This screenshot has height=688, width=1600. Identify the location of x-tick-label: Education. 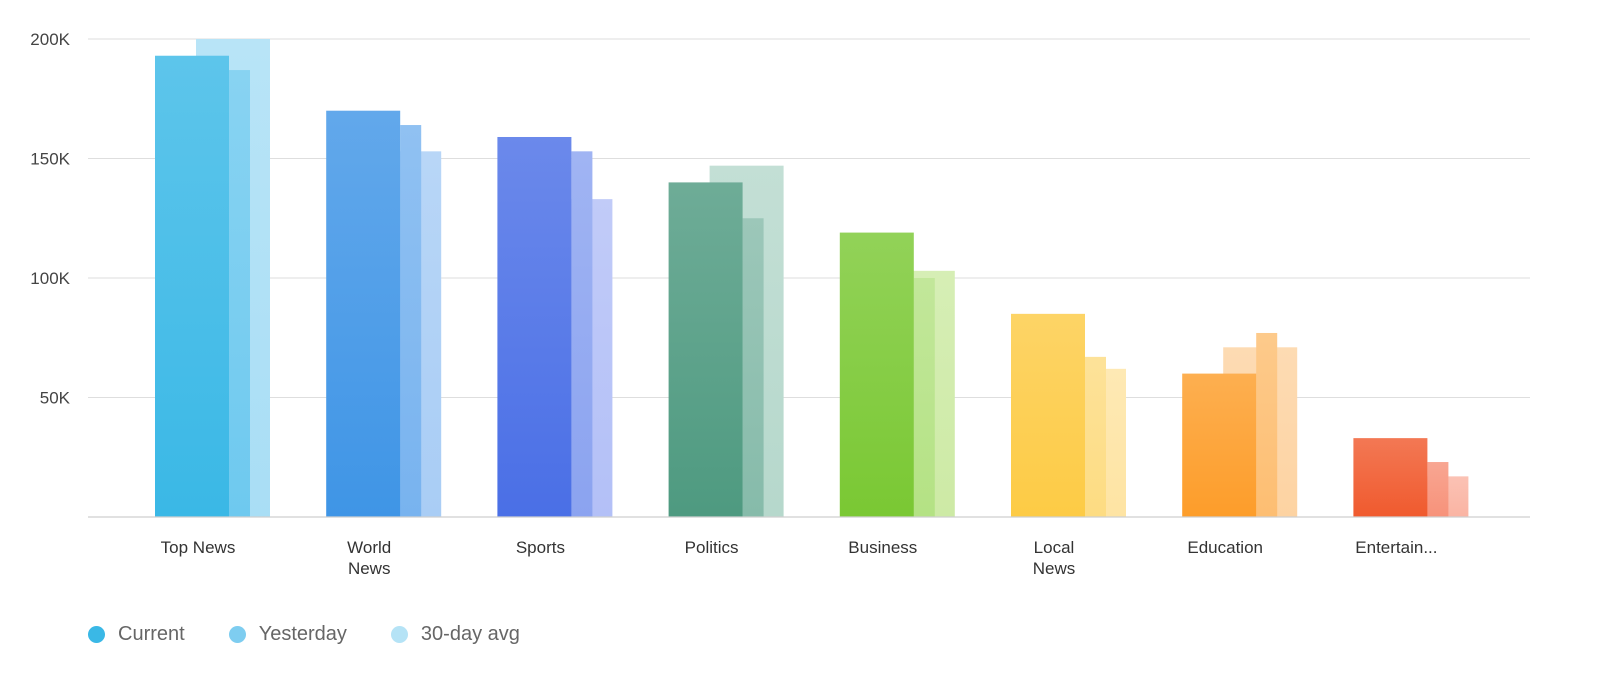
(1225, 547).